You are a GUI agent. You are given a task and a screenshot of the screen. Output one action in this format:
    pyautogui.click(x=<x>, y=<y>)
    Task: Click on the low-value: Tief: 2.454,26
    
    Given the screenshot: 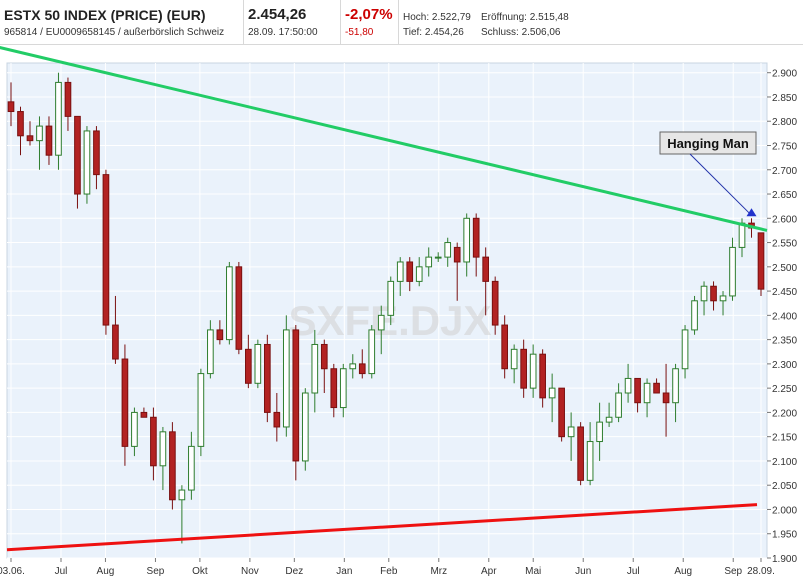 What is the action you would take?
    pyautogui.click(x=433, y=32)
    